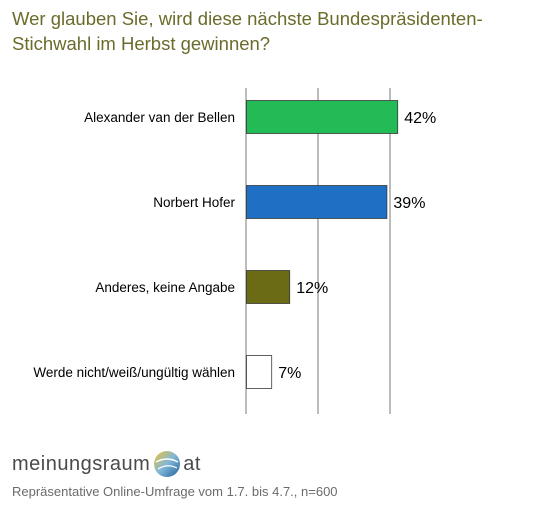  I want to click on globe-icon, so click(167, 464).